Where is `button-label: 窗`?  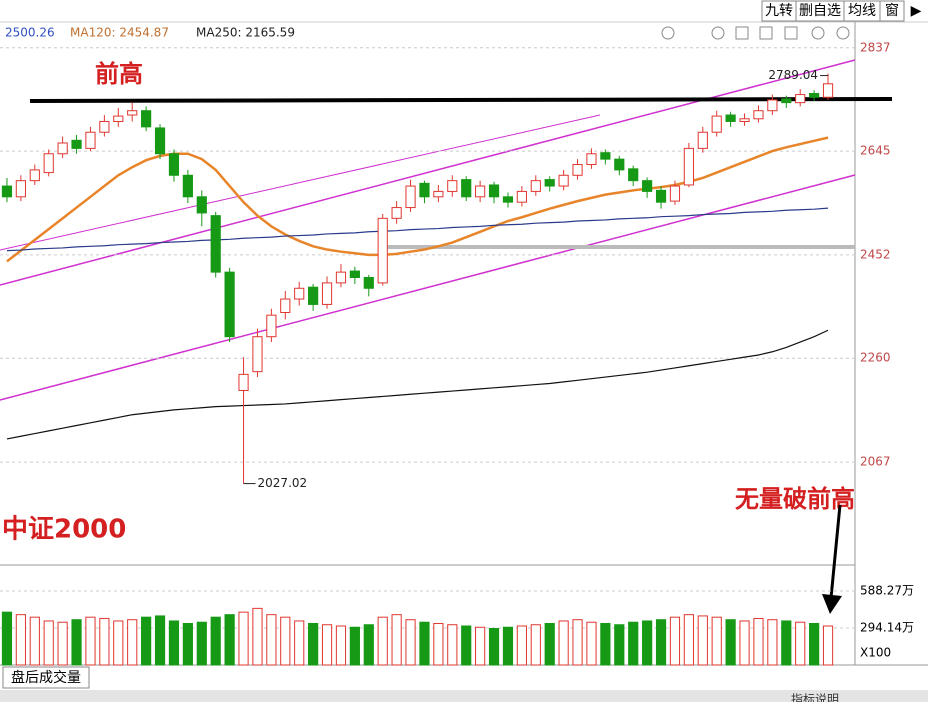 button-label: 窗 is located at coordinates (892, 10).